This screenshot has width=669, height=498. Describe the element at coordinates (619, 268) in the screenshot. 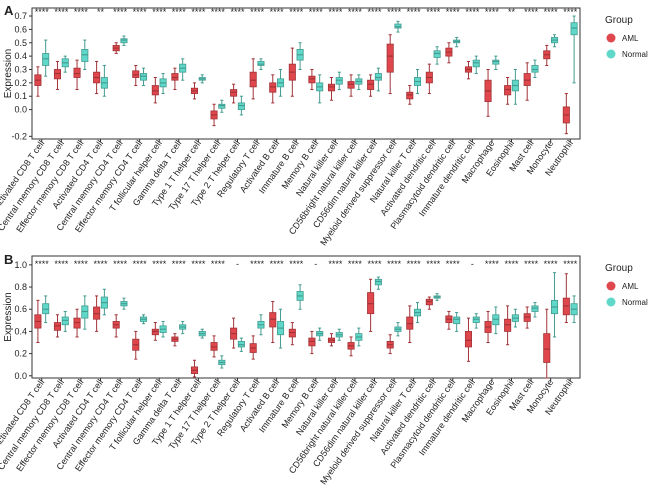

I see `legend-title: Group` at that location.